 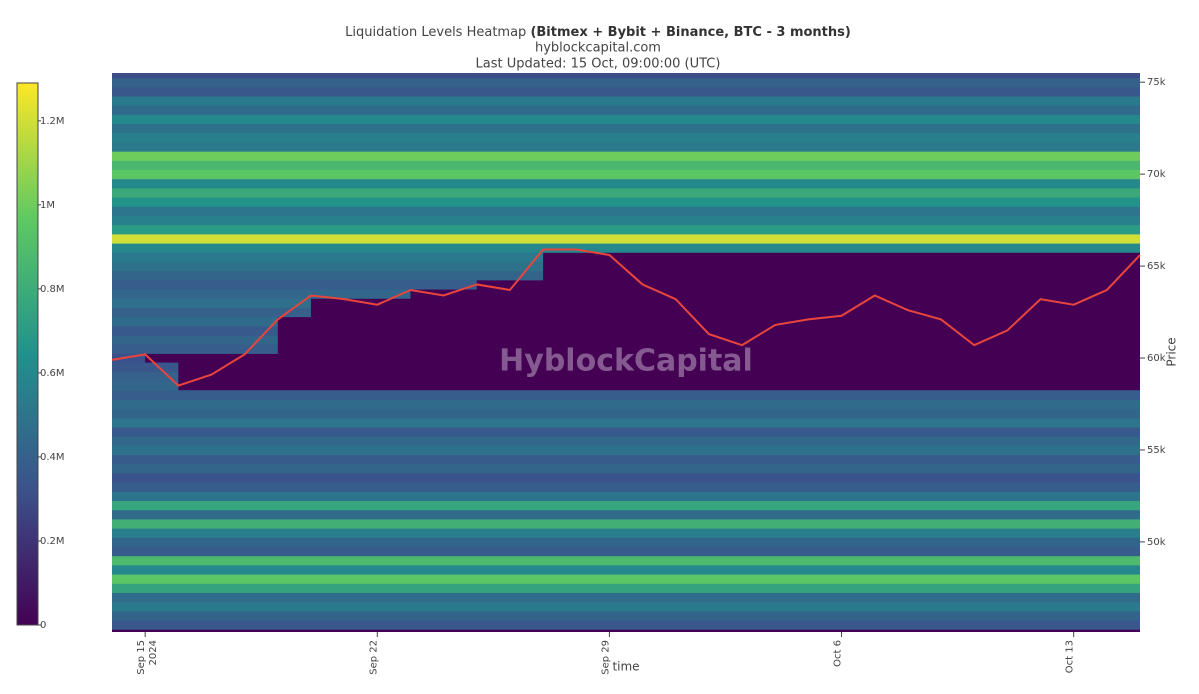 What do you see at coordinates (598, 64) in the screenshot?
I see `updated: Last Updated: 15 Oct, 09:00:00 (UTC)` at bounding box center [598, 64].